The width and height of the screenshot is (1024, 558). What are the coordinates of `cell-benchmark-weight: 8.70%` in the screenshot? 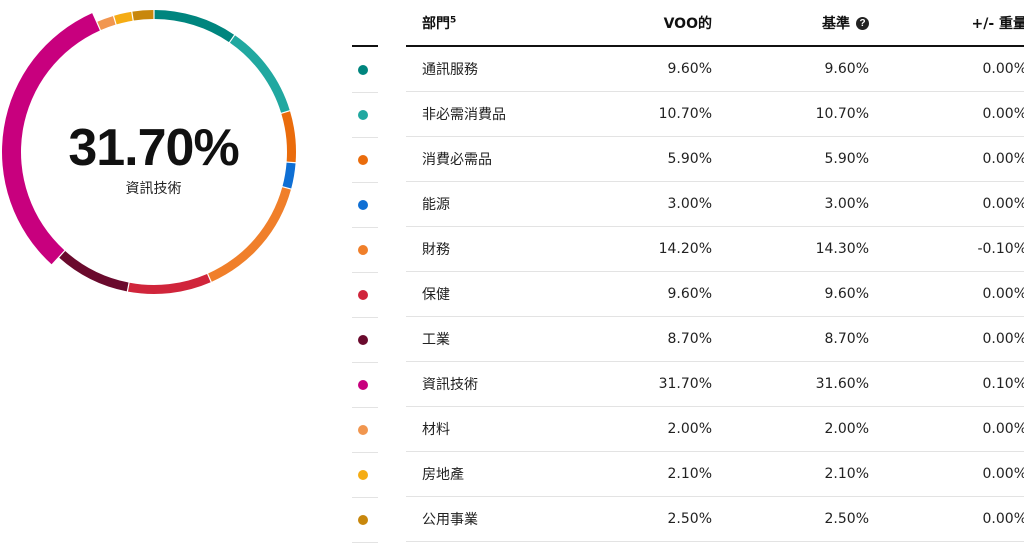 It's located at (790, 339).